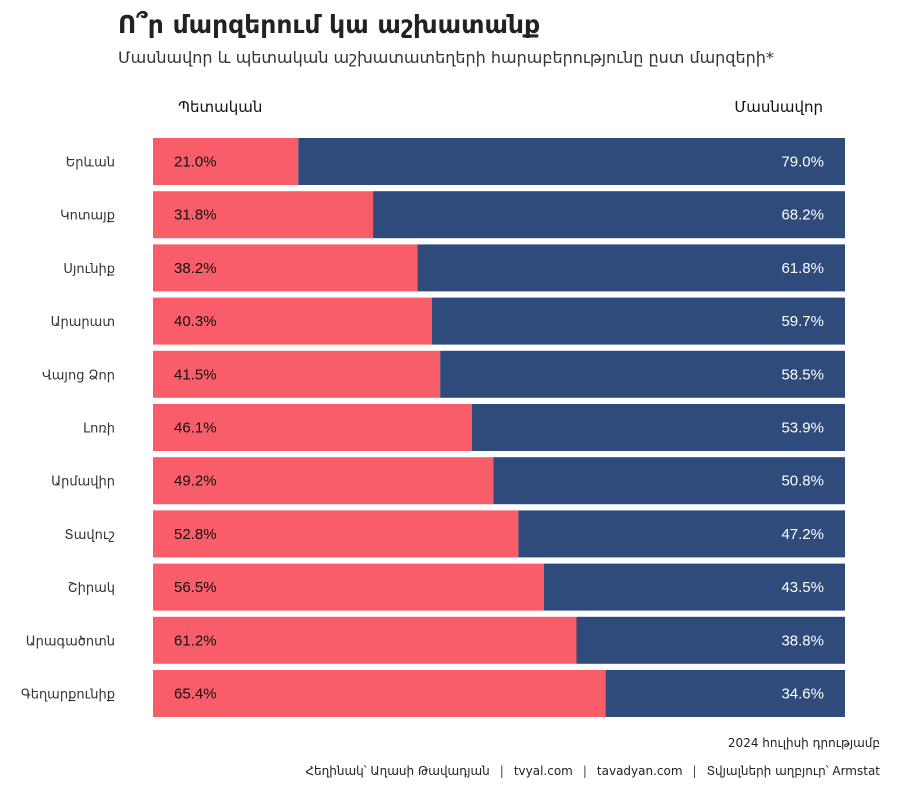 This screenshot has height=800, width=900. I want to click on footer-link-tvyal: tvyal.com, so click(543, 771).